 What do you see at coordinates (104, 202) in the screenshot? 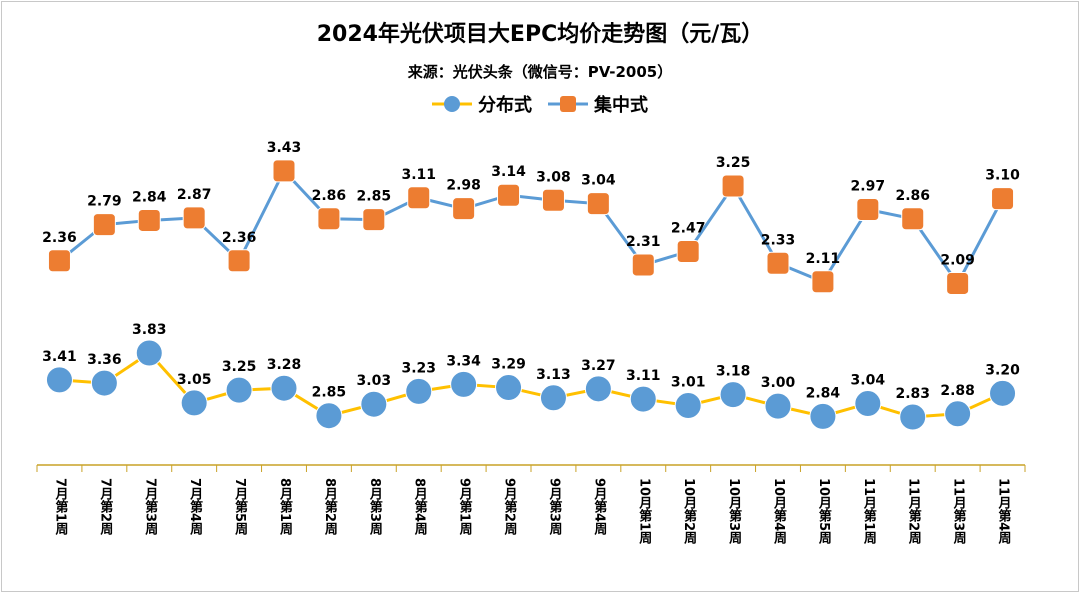
I see `centralized-data-label: 2.79` at bounding box center [104, 202].